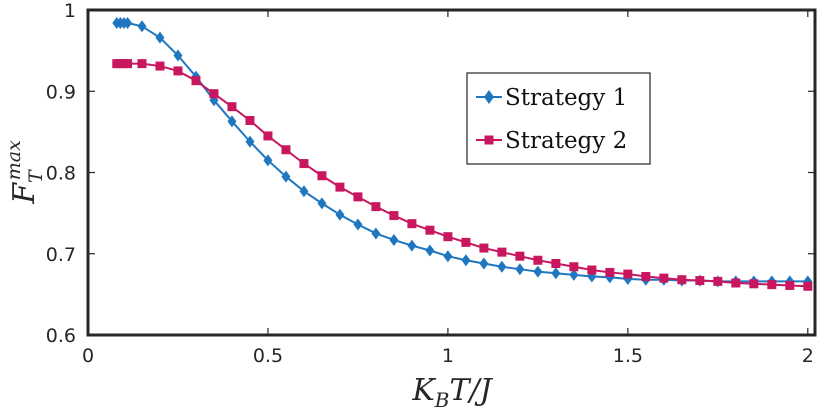  I want to click on legend: Strategy 1 Strategy 2, so click(558, 118).